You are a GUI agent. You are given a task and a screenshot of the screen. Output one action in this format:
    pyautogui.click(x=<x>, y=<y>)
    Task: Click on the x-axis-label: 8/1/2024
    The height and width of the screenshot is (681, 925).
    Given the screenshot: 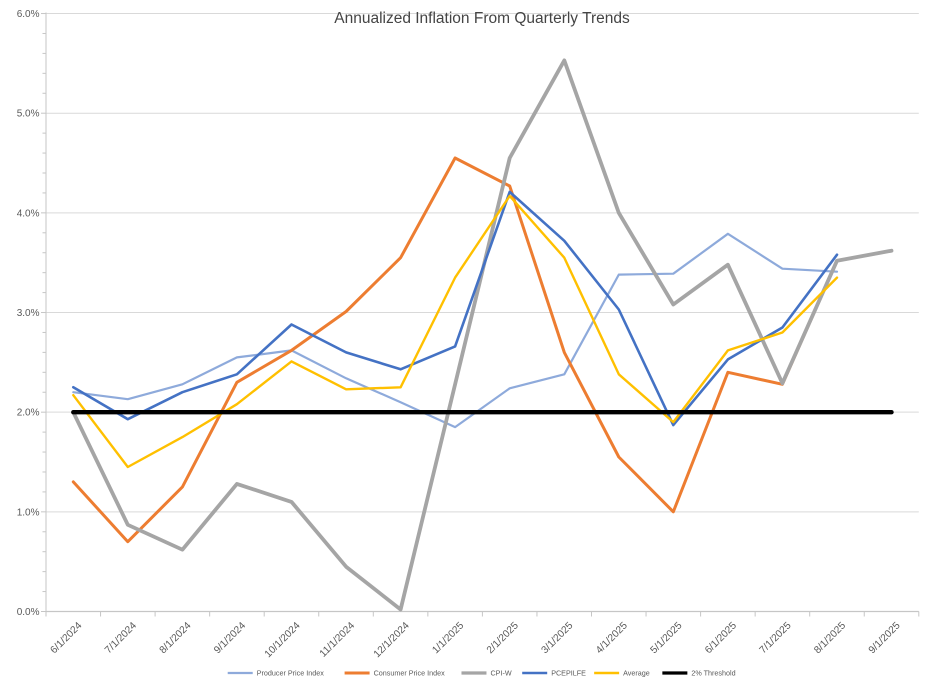 What is the action you would take?
    pyautogui.click(x=176, y=638)
    